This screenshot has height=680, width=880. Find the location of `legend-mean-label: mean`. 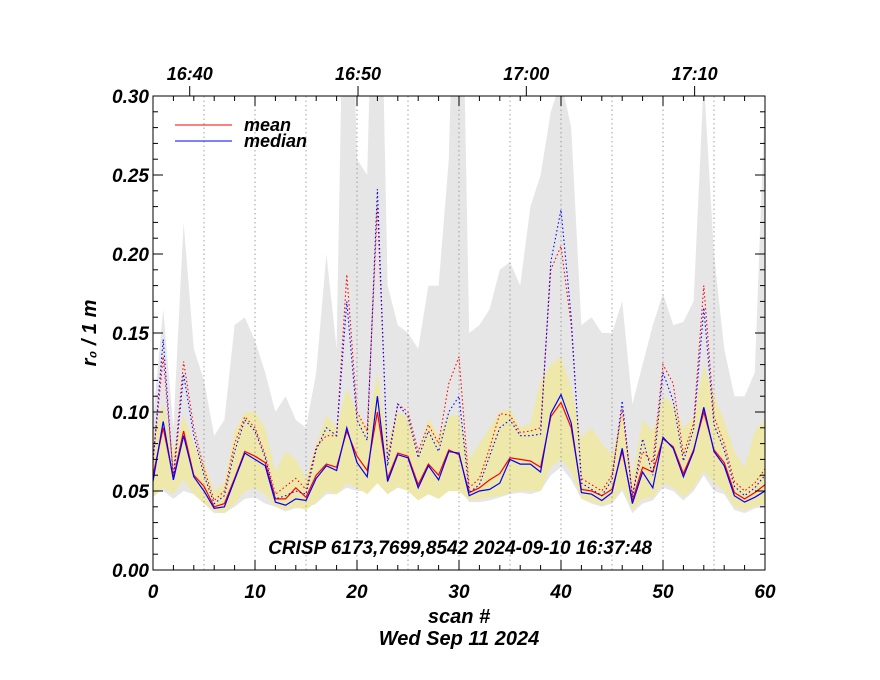

legend-mean-label: mean is located at coordinates (267, 125).